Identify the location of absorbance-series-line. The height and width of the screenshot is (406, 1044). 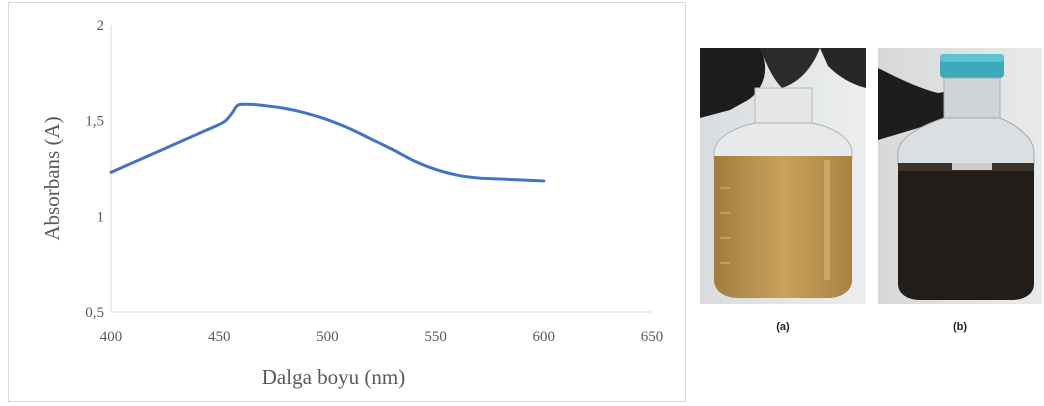
(327, 142).